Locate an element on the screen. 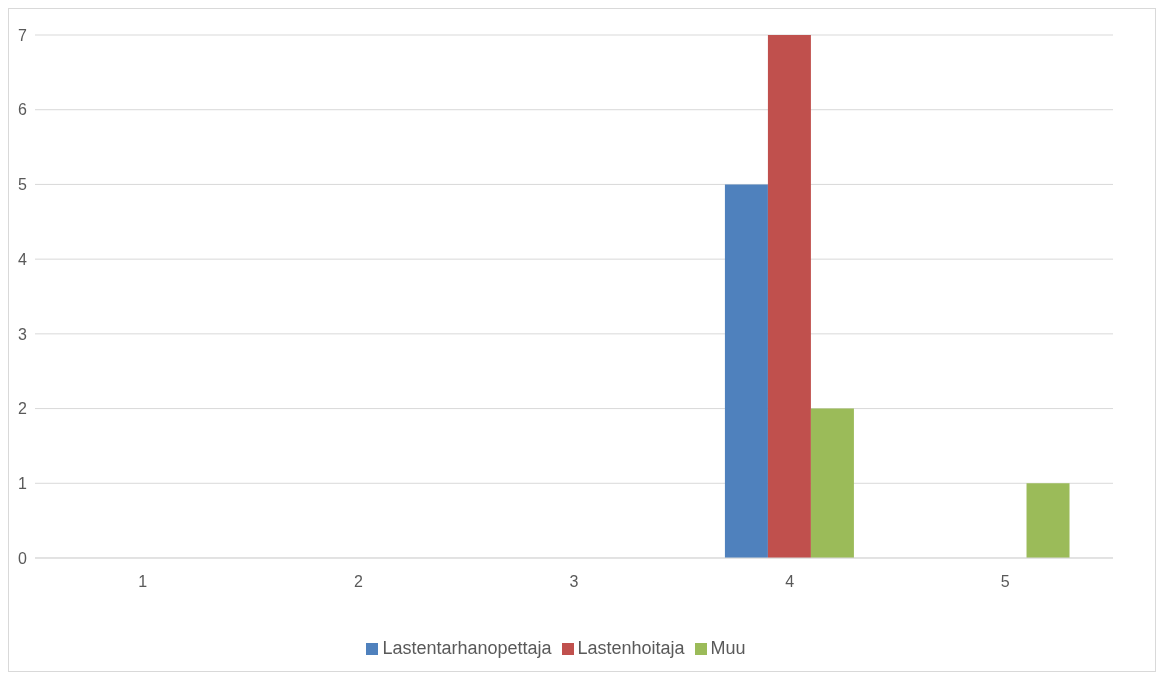 Image resolution: width=1162 pixels, height=678 pixels. y-tick-label: 3 is located at coordinates (23, 334).